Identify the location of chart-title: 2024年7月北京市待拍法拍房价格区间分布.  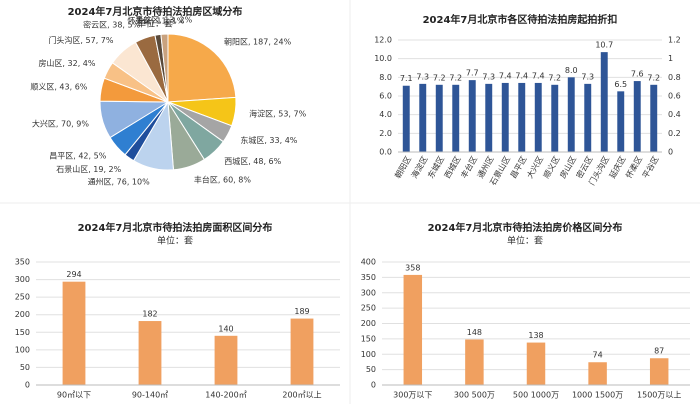
(525, 227).